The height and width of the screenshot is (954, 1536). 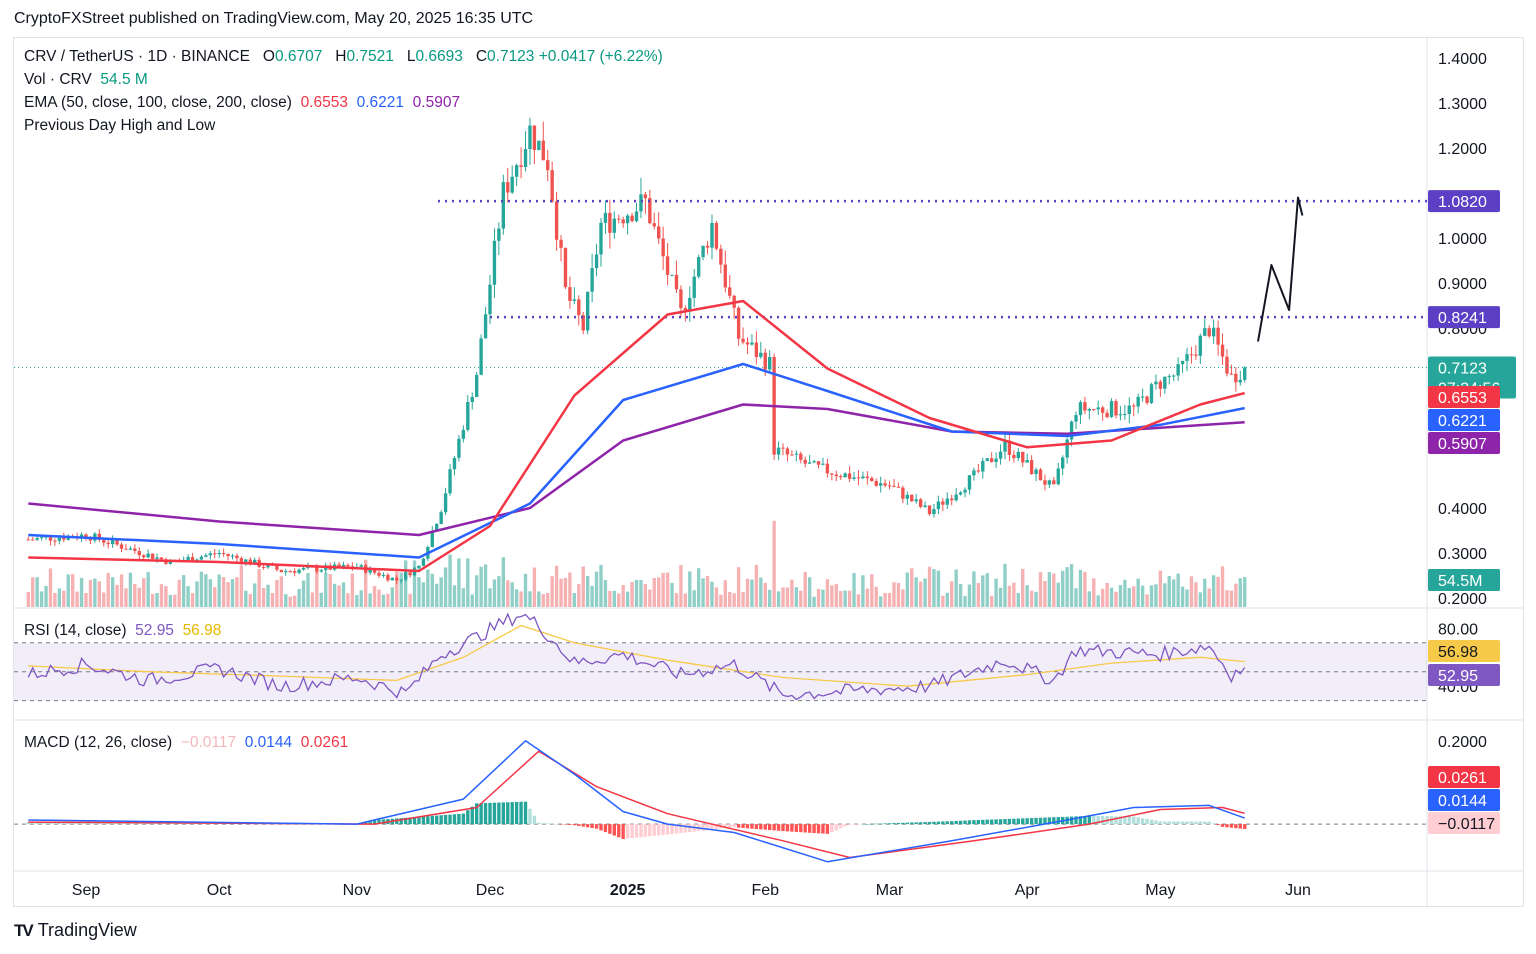 I want to click on macd-signal-tag-bg, so click(x=1464, y=777).